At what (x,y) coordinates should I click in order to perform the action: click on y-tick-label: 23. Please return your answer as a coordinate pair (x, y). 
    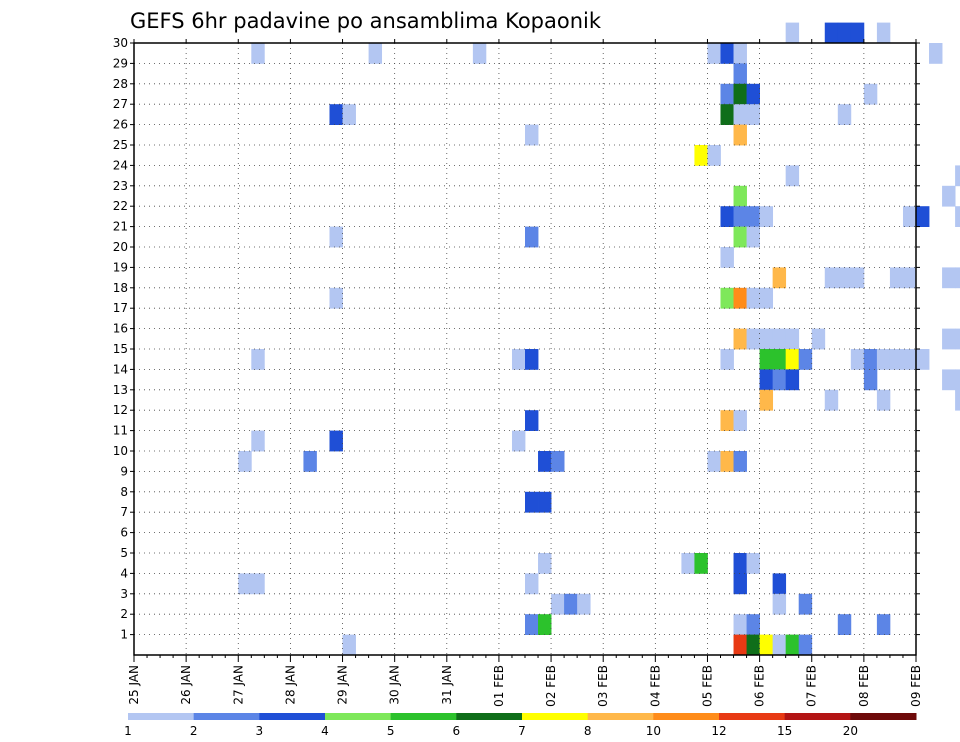
    Looking at the image, I should click on (120, 186).